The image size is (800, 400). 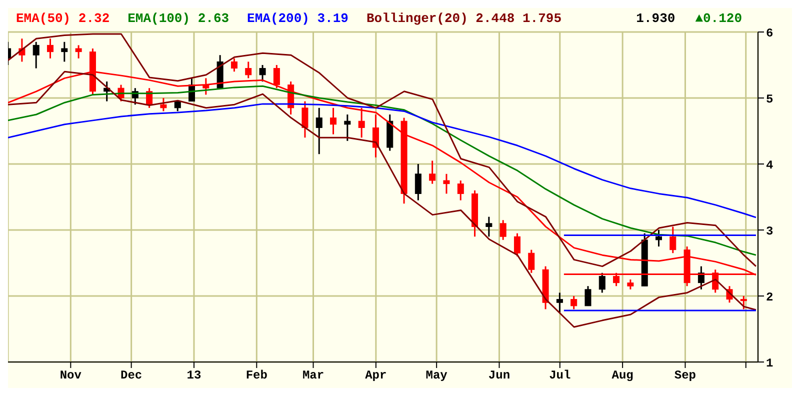 What do you see at coordinates (257, 375) in the screenshot?
I see `x-tick-label: Feb` at bounding box center [257, 375].